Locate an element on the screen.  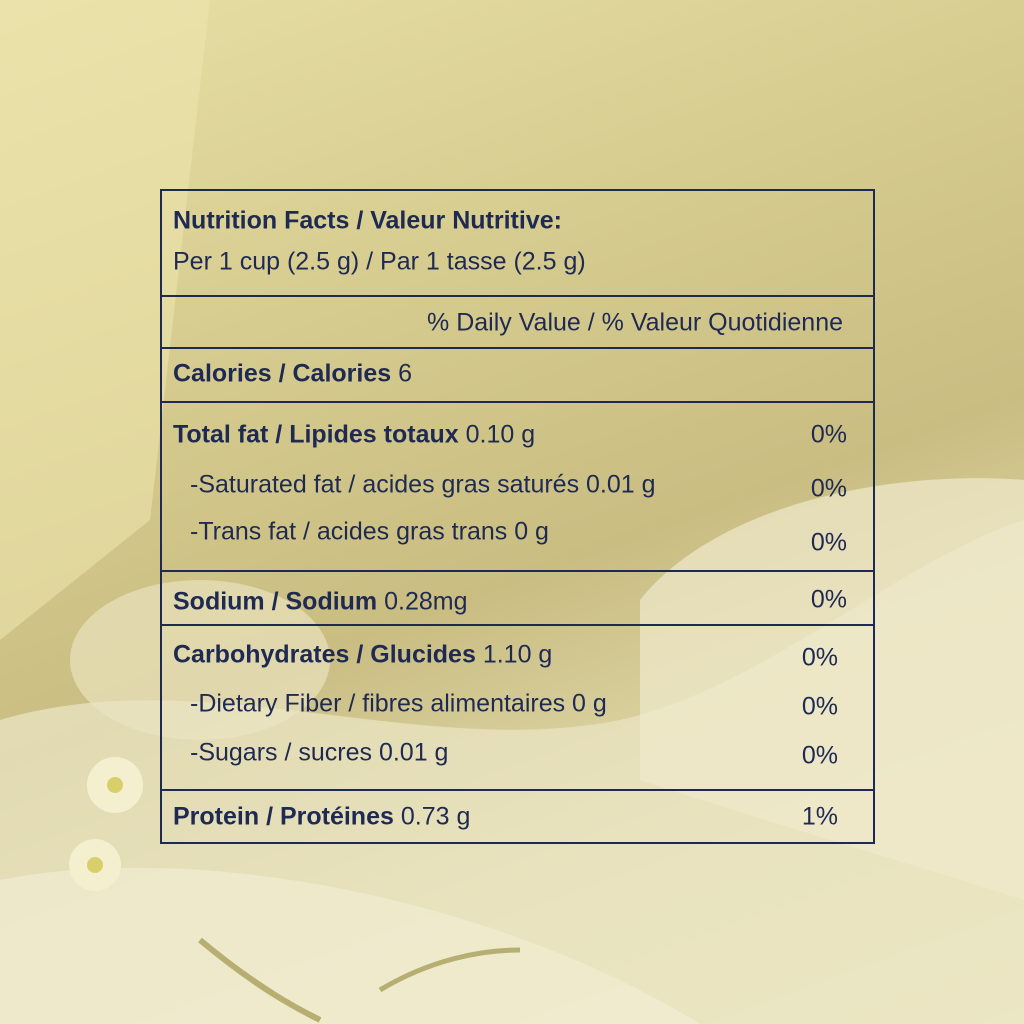
sub-row: -Sugars / sucres 0.01 g is located at coordinates (319, 752).